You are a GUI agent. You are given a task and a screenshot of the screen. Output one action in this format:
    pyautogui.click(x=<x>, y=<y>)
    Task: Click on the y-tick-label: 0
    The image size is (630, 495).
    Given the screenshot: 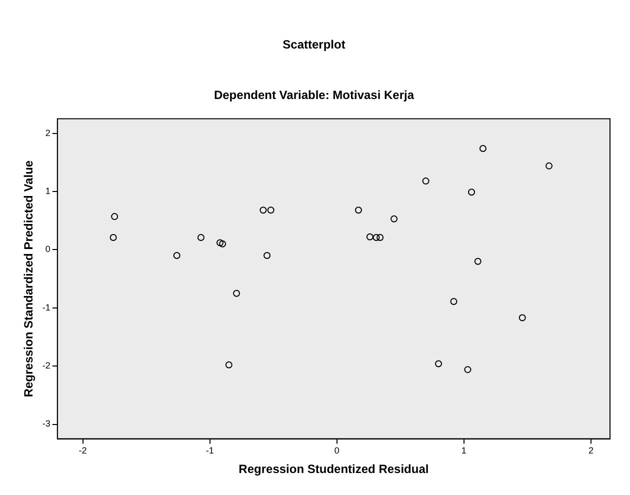 What is the action you would take?
    pyautogui.click(x=47, y=249)
    